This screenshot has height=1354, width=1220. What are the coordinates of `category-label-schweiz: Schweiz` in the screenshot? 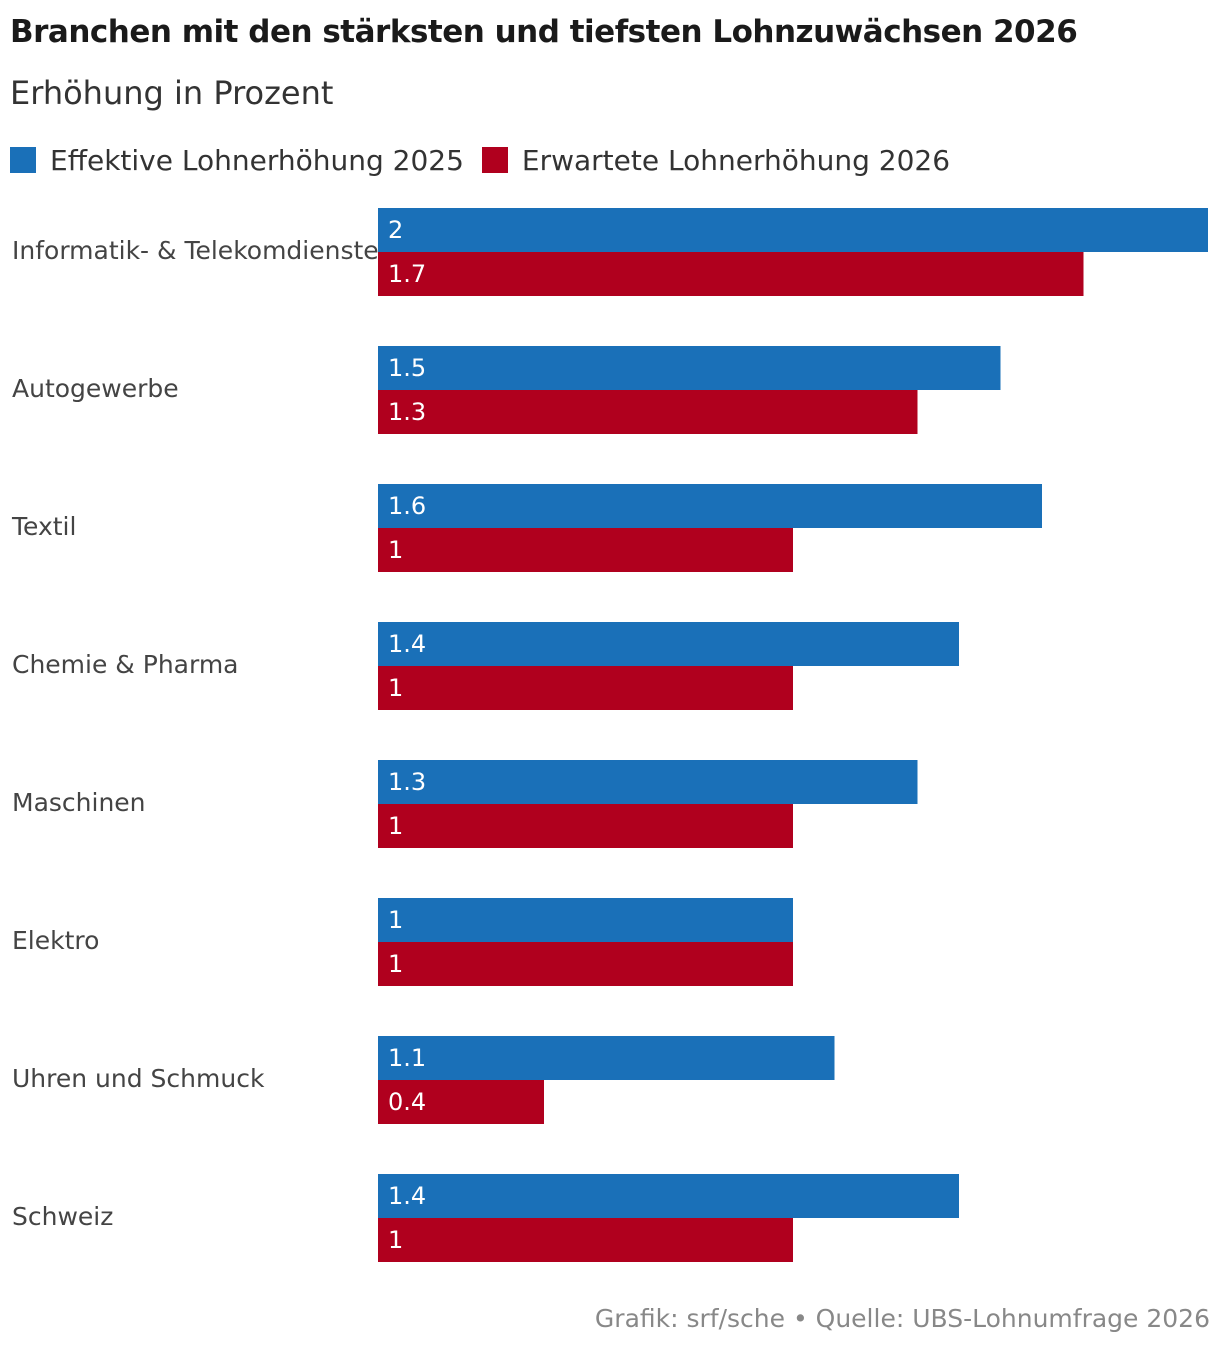 It's located at (62, 1216).